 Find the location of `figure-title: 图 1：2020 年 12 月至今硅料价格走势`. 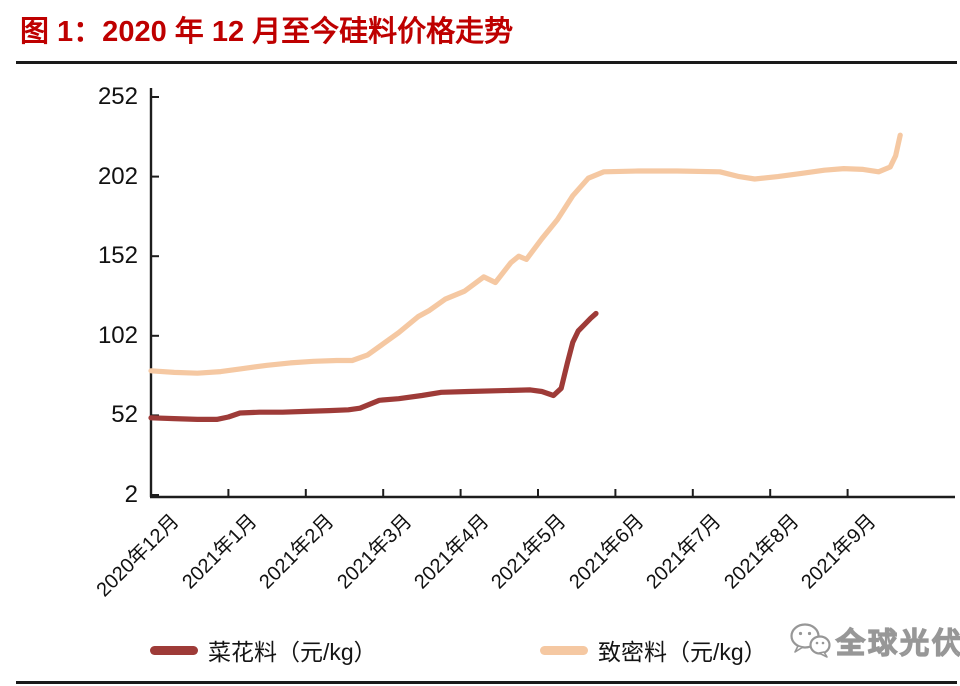

figure-title: 图 1：2020 年 12 月至今硅料价格走势 is located at coordinates (267, 32).